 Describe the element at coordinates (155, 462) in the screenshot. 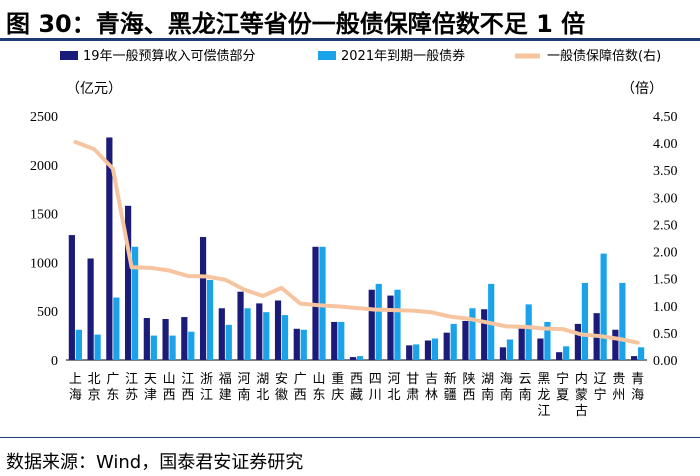

I see `source-note: 数据来源：Wind，国泰君安证券研究` at that location.